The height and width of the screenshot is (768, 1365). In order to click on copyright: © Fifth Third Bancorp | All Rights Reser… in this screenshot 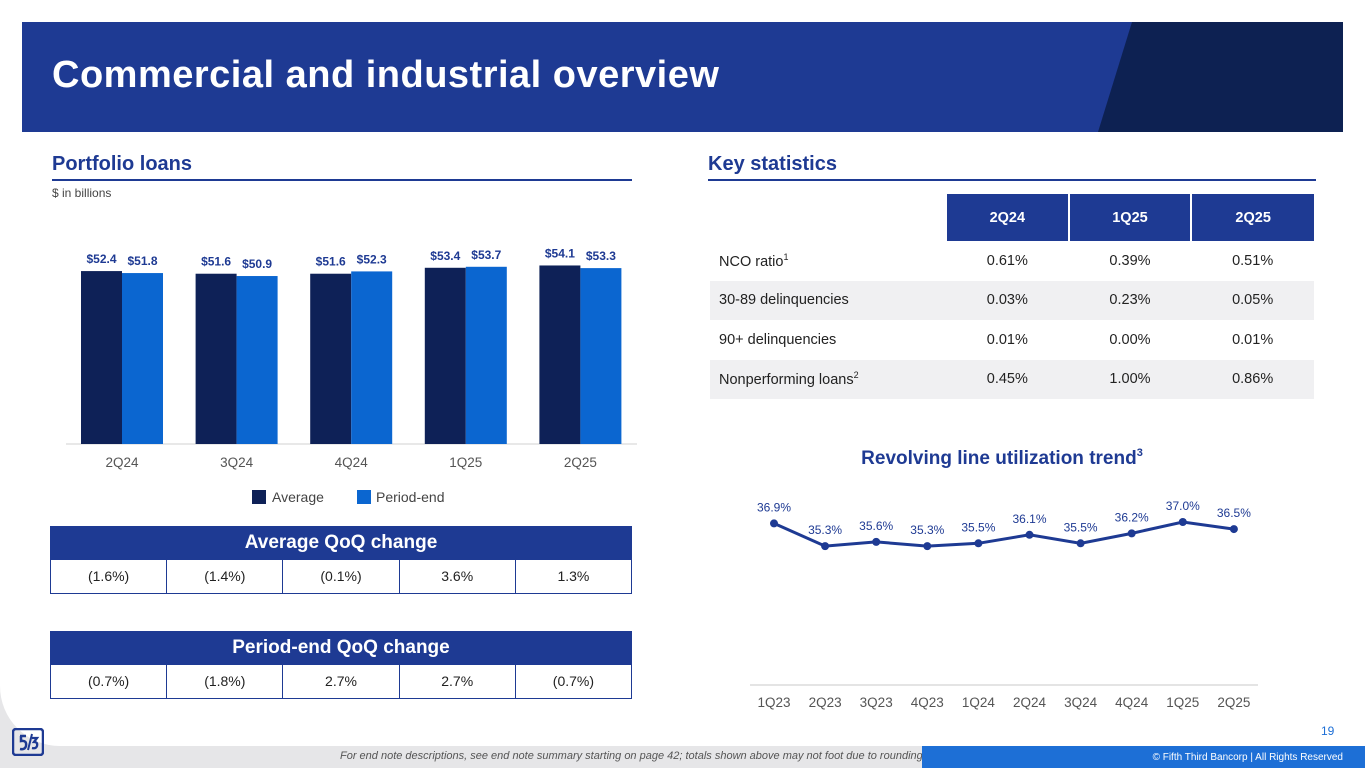, I will do `click(1247, 757)`.